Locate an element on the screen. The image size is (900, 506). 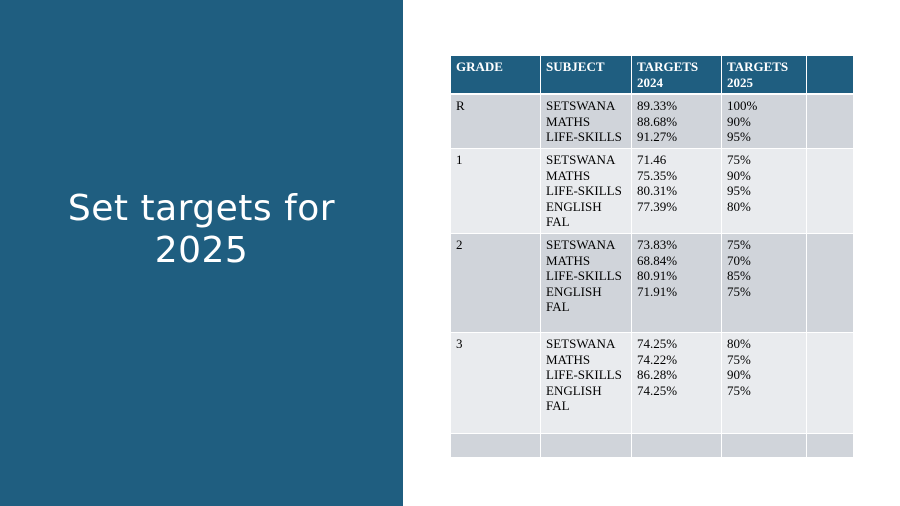
targets-2025-cell: 80% 75% 90% 75% is located at coordinates (764, 382).